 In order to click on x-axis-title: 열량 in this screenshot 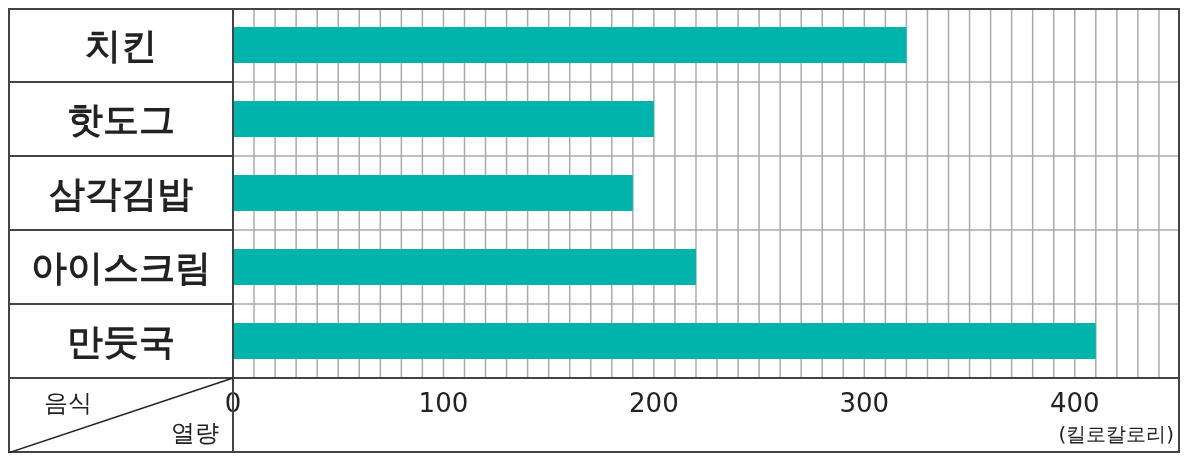, I will do `click(195, 433)`.